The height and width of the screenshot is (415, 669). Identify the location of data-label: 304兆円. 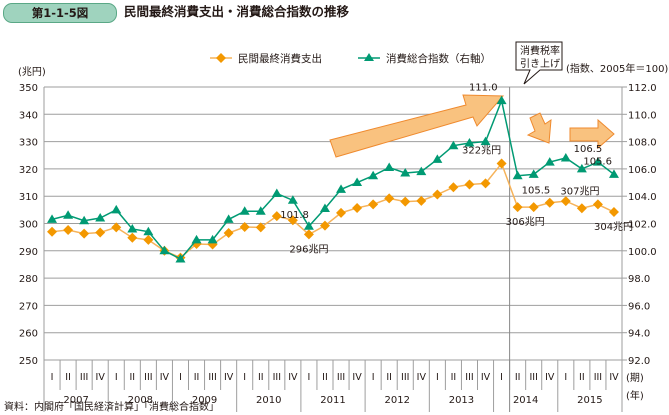
(613, 227).